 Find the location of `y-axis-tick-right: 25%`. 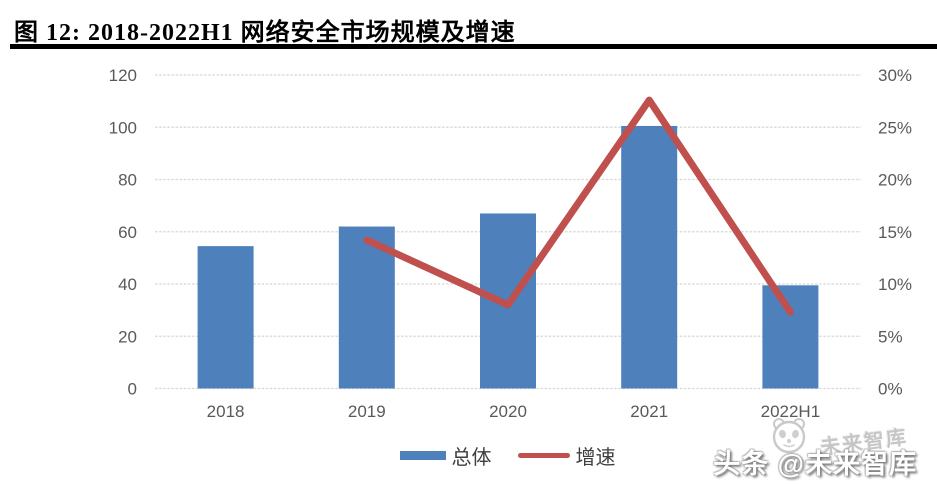

y-axis-tick-right: 25% is located at coordinates (895, 127).